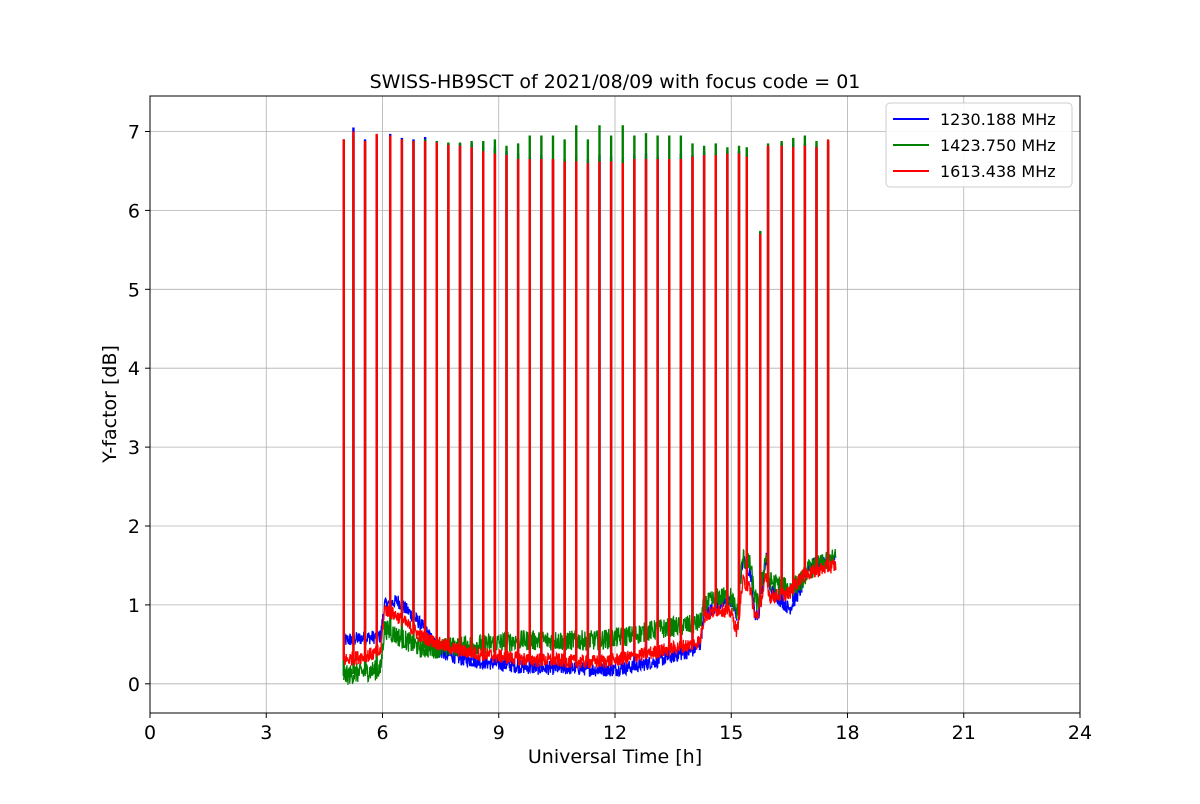  I want to click on y-tick-label: 7, so click(134, 133).